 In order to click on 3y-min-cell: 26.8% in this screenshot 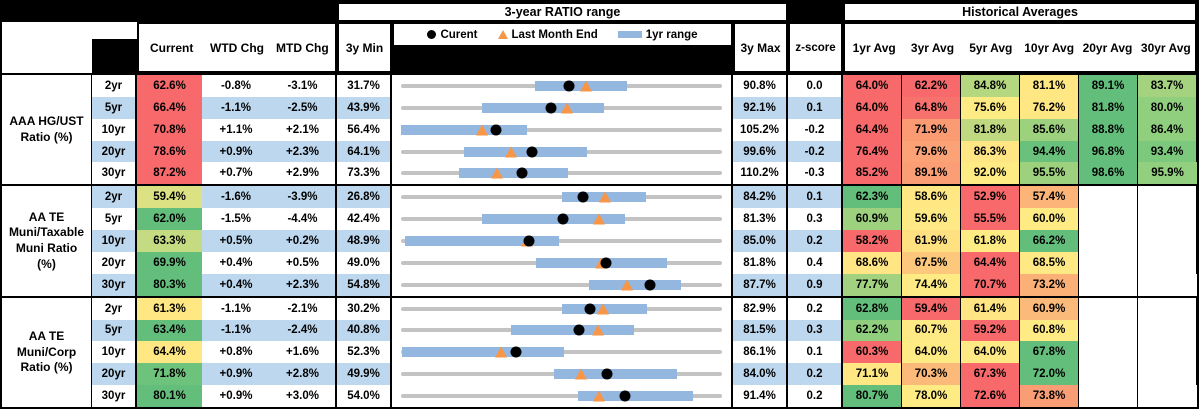, I will do `click(364, 197)`.